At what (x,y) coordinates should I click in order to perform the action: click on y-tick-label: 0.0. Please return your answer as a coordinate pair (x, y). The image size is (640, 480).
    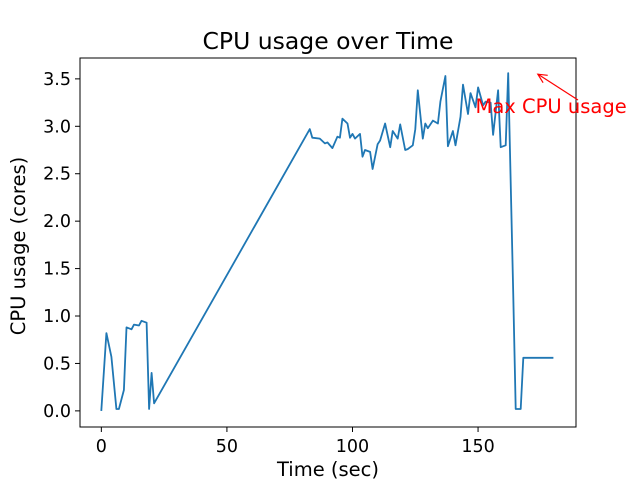
    Looking at the image, I should click on (57, 412).